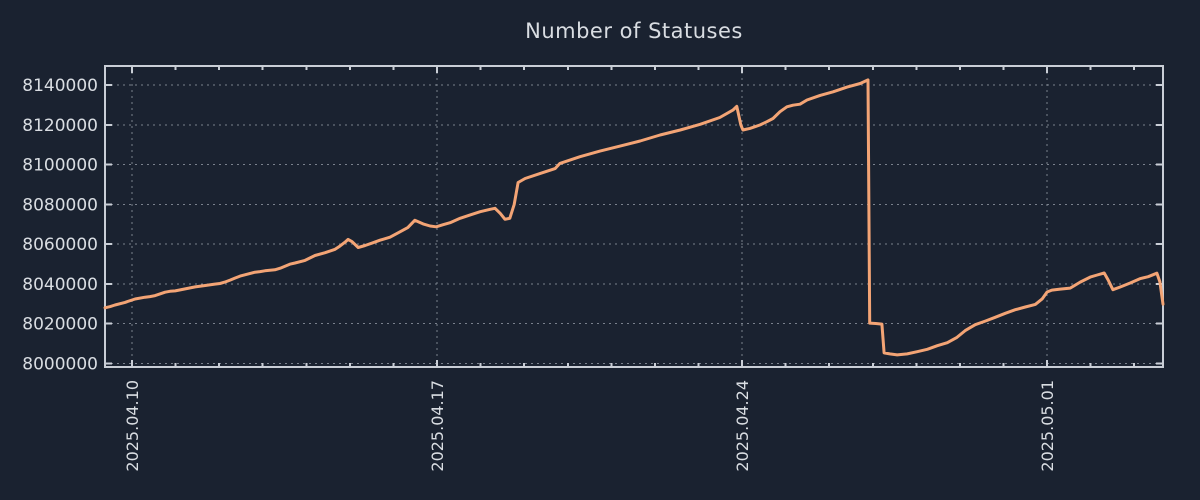 This screenshot has height=500, width=1200. Describe the element at coordinates (60, 285) in the screenshot. I see `y-tick-label: 8040000` at that location.